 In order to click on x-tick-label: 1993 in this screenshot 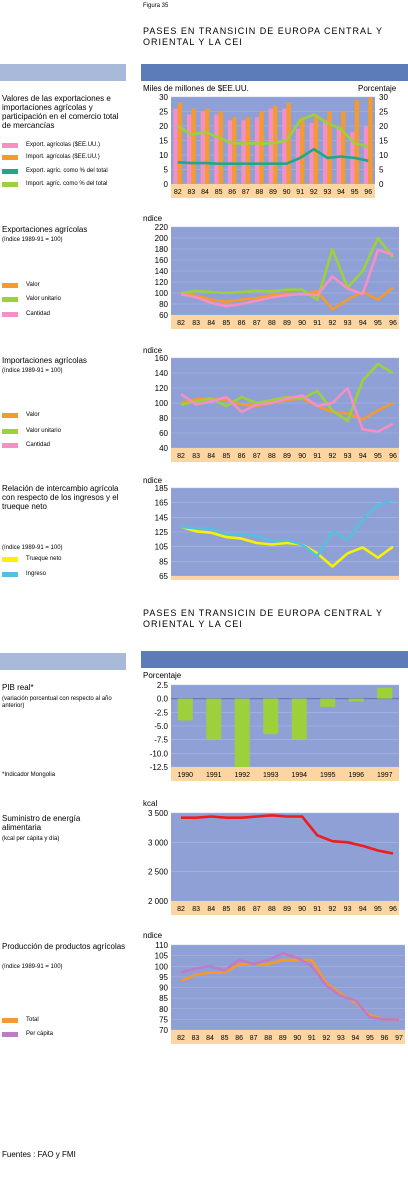, I will do `click(271, 775)`.